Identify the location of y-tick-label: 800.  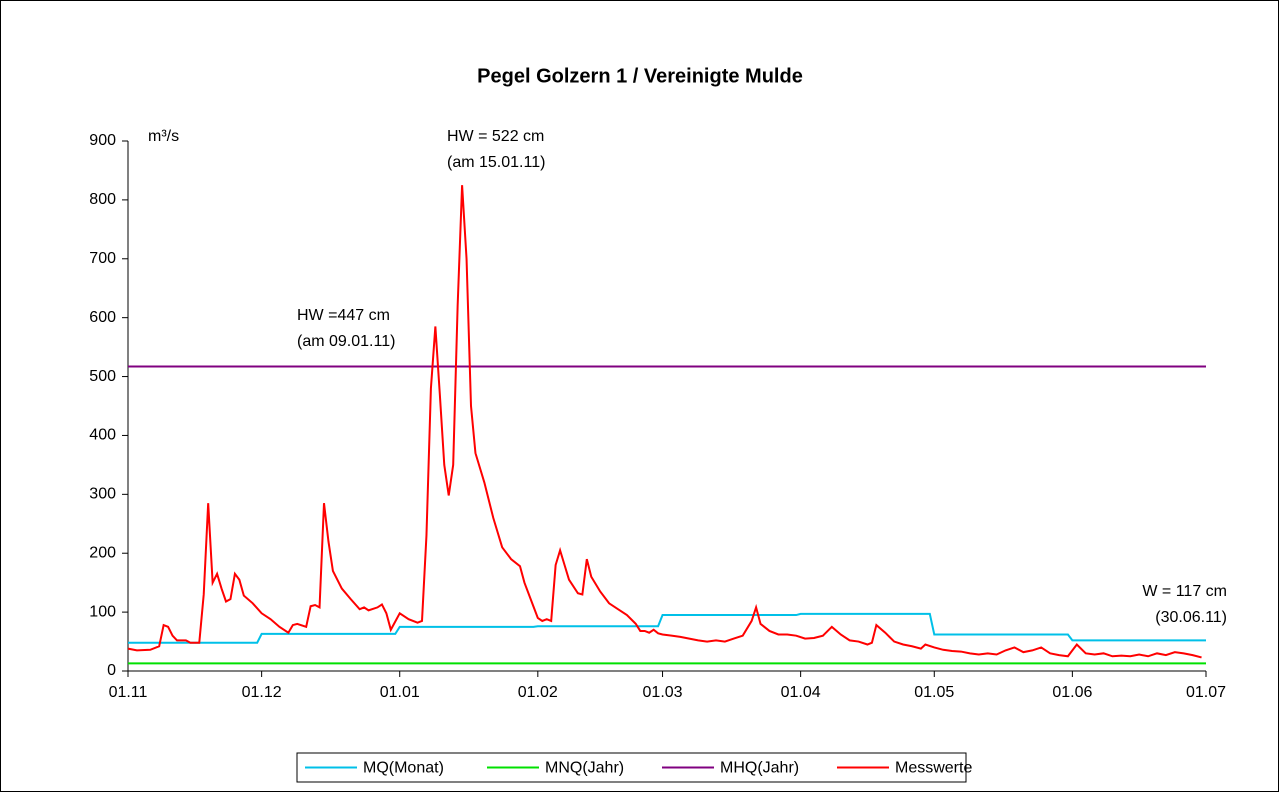
(102, 199).